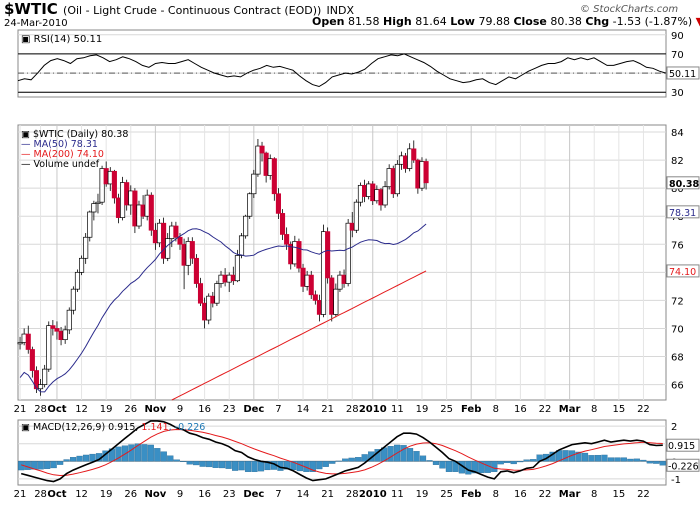  Describe the element at coordinates (677, 133) in the screenshot. I see `price-tick-label: 84` at that location.